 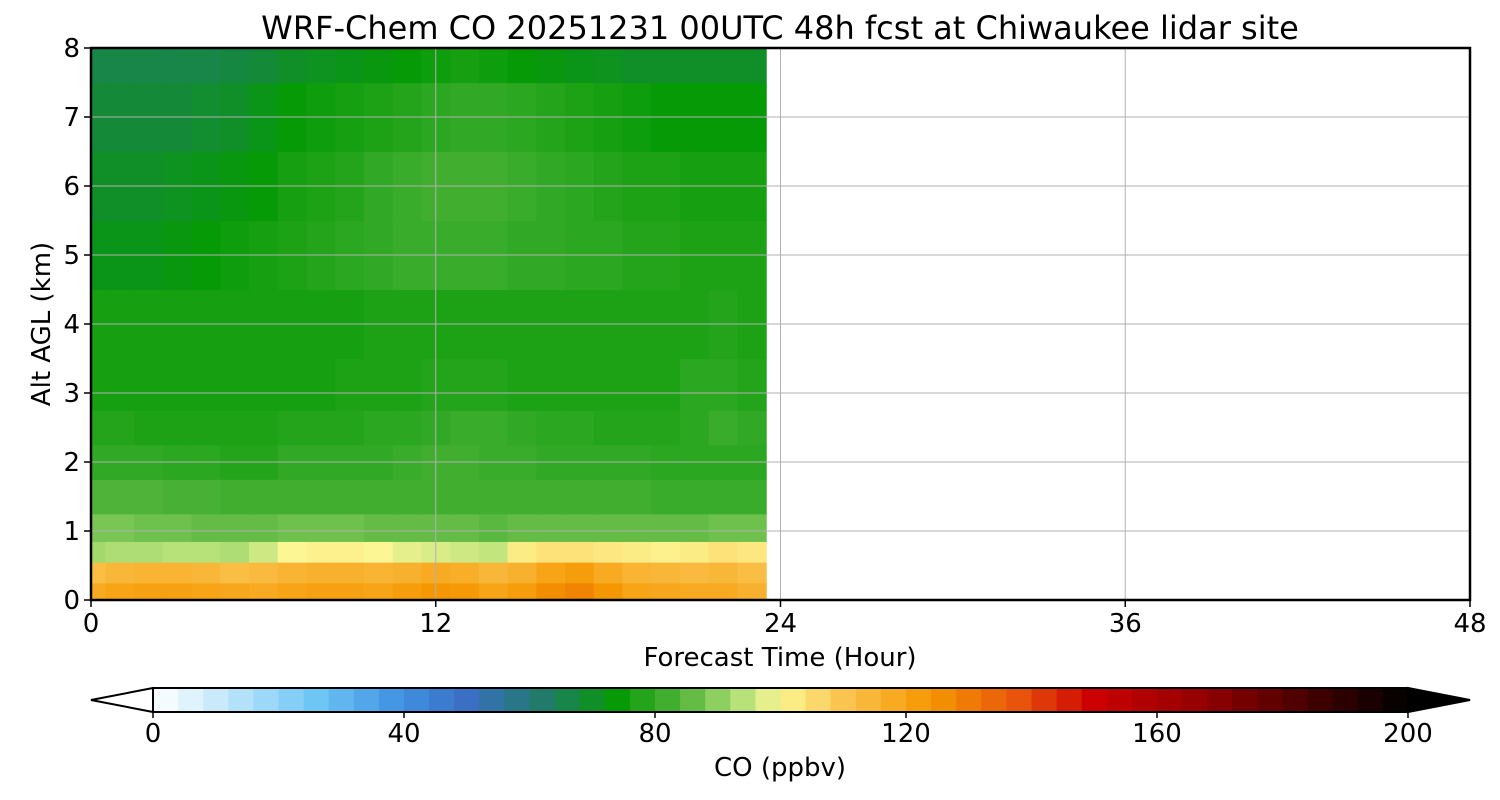 What do you see at coordinates (1469, 624) in the screenshot?
I see `x-tick-label: 48` at bounding box center [1469, 624].